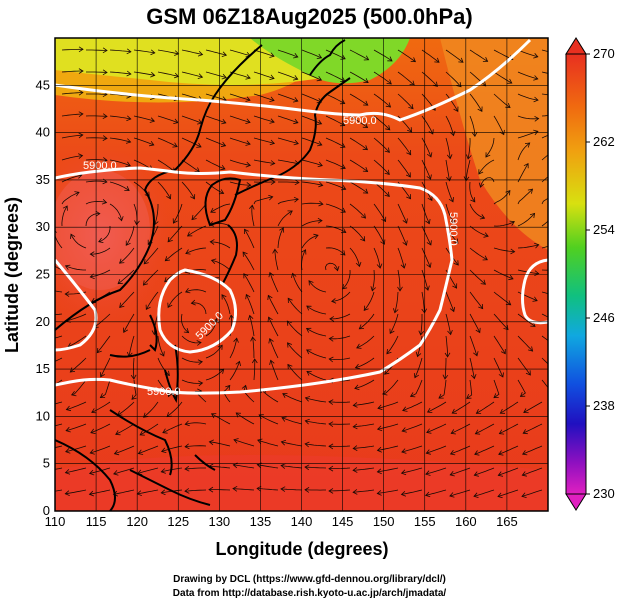  What do you see at coordinates (219, 521) in the screenshot?
I see `x-tick-label: 130` at bounding box center [219, 521].